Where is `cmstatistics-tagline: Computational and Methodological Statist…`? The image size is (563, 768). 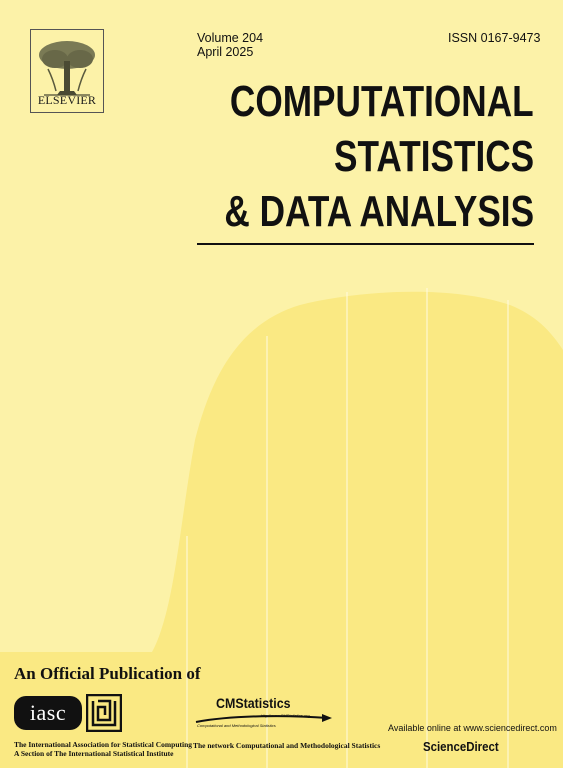
cmstatistics-tagline: Computational and Methodological Statist… is located at coordinates (236, 725).